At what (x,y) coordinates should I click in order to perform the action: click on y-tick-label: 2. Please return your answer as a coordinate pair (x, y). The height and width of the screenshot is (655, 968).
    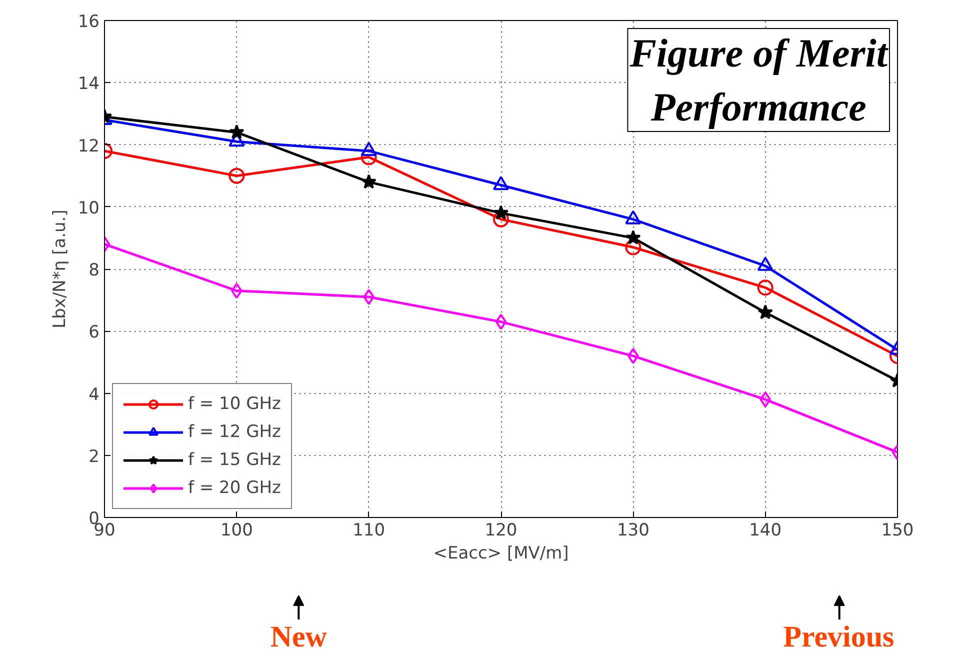
    Looking at the image, I should click on (94, 456).